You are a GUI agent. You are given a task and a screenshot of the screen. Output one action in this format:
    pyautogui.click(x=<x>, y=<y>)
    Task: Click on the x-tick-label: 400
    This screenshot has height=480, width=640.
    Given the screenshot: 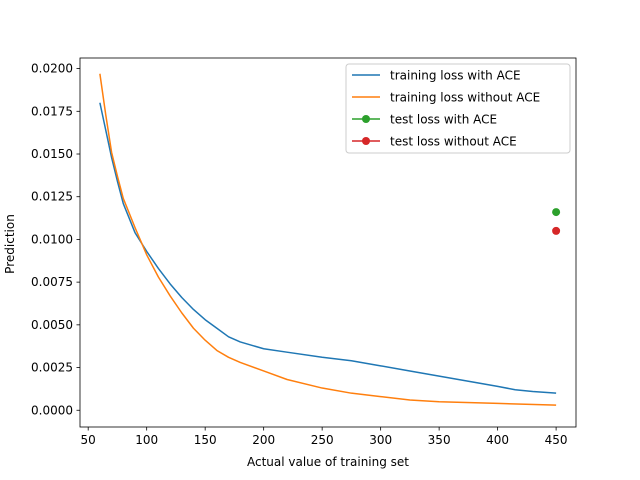 What is the action you would take?
    pyautogui.click(x=497, y=440)
    